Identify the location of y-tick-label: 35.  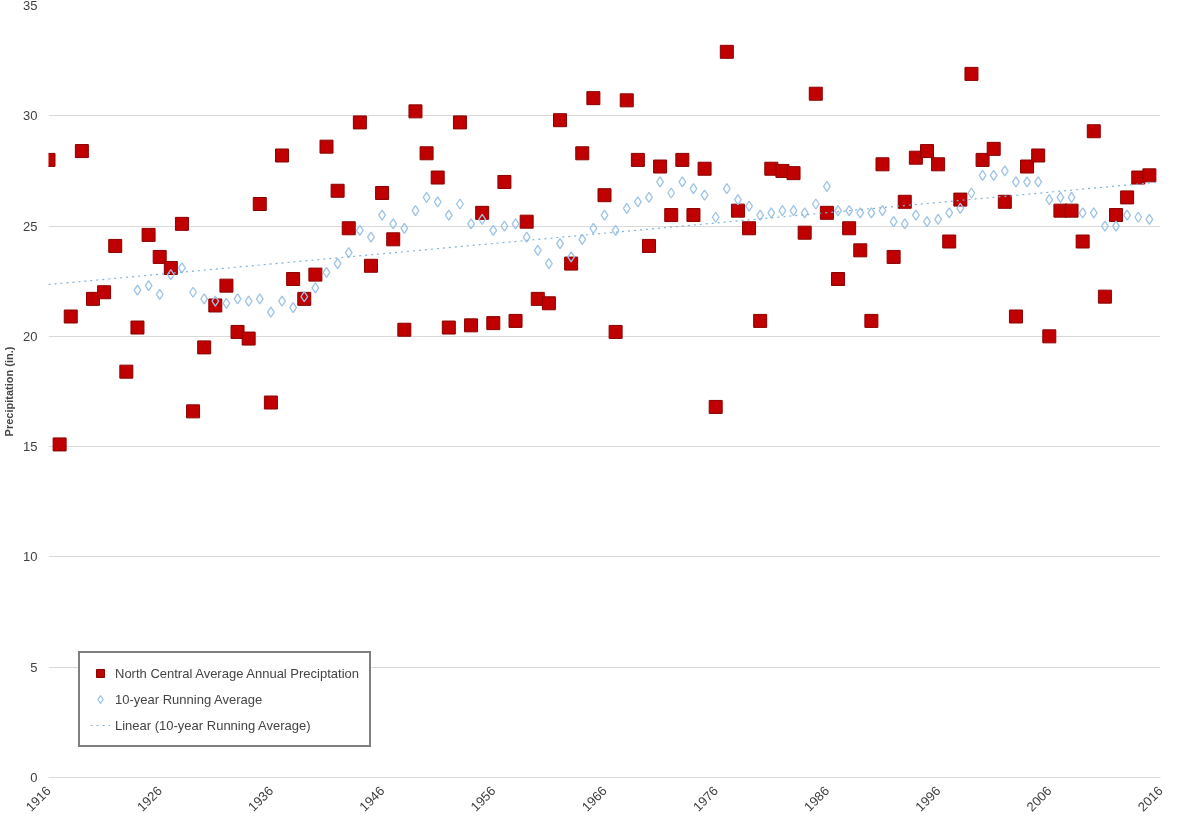
(30, 6).